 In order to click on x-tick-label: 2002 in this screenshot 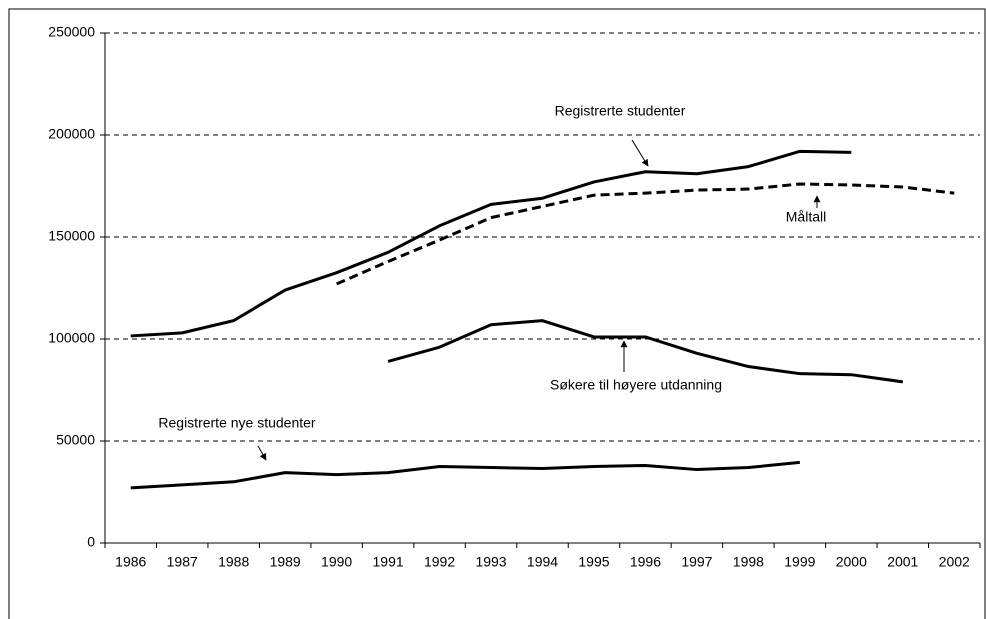, I will do `click(954, 562)`.